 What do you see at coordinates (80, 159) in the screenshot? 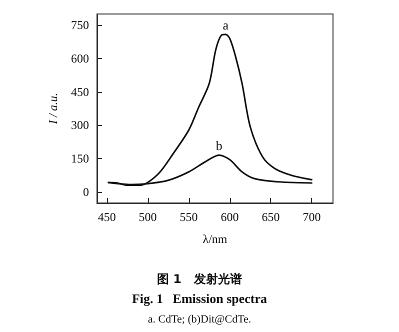
I see `y-tick-label: 150` at bounding box center [80, 159].